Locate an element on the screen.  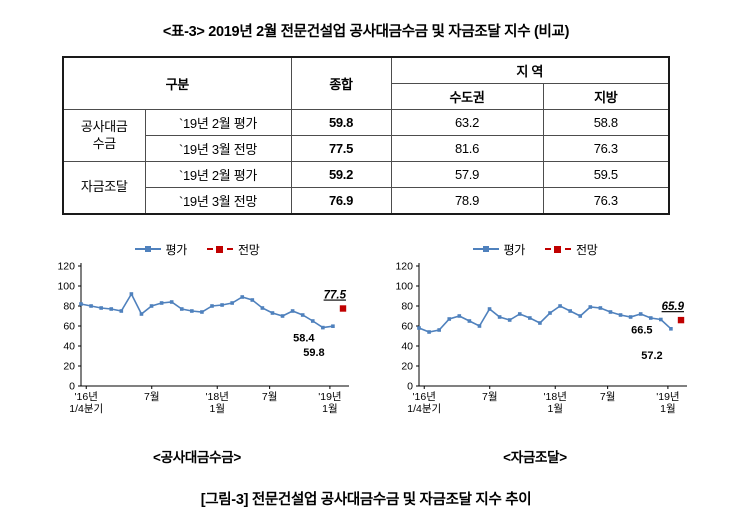
cell-total: 77.5 is located at coordinates (341, 148).